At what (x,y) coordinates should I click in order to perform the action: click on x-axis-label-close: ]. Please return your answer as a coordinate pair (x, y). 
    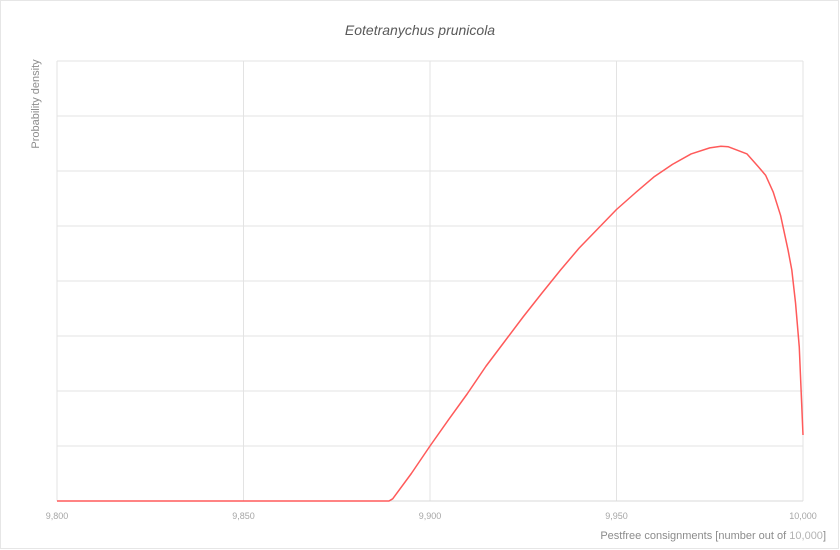
    Looking at the image, I should click on (824, 536).